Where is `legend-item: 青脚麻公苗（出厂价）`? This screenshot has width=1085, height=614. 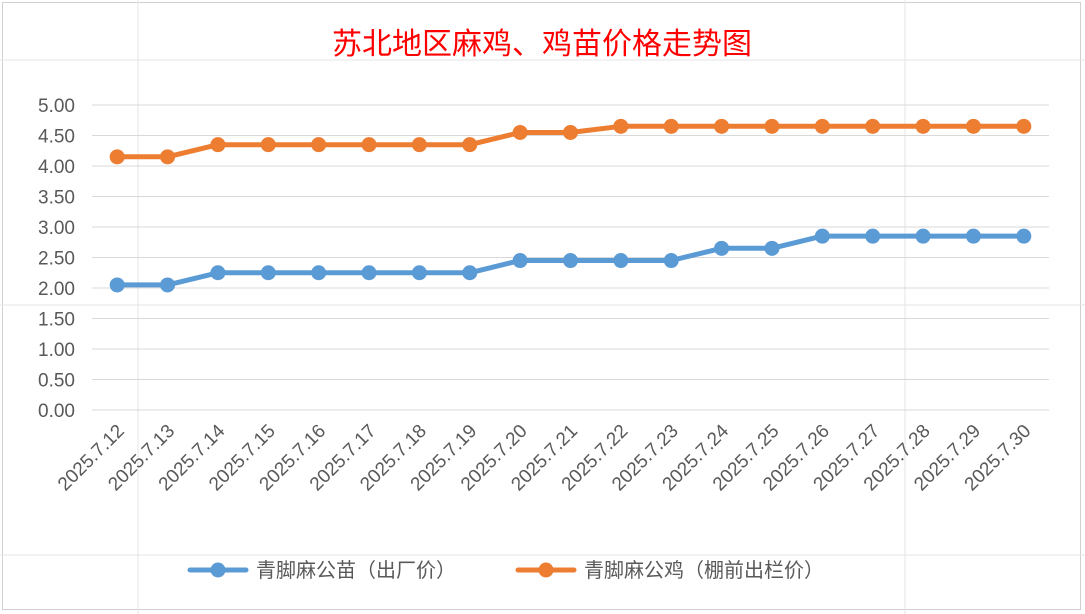 legend-item: 青脚麻公苗（出厂价） is located at coordinates (321, 570).